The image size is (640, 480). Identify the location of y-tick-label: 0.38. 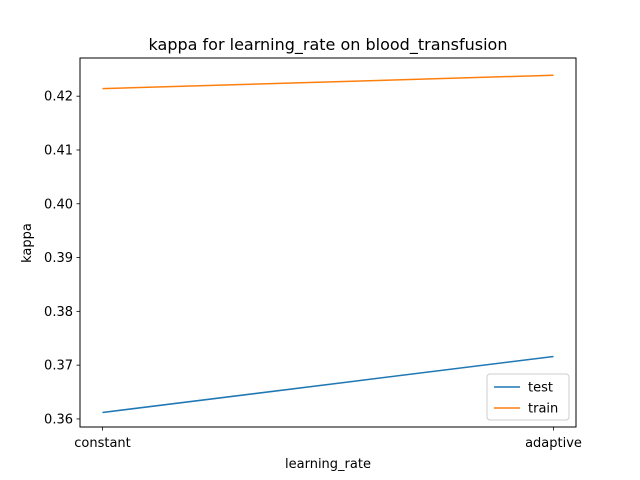
(58, 312).